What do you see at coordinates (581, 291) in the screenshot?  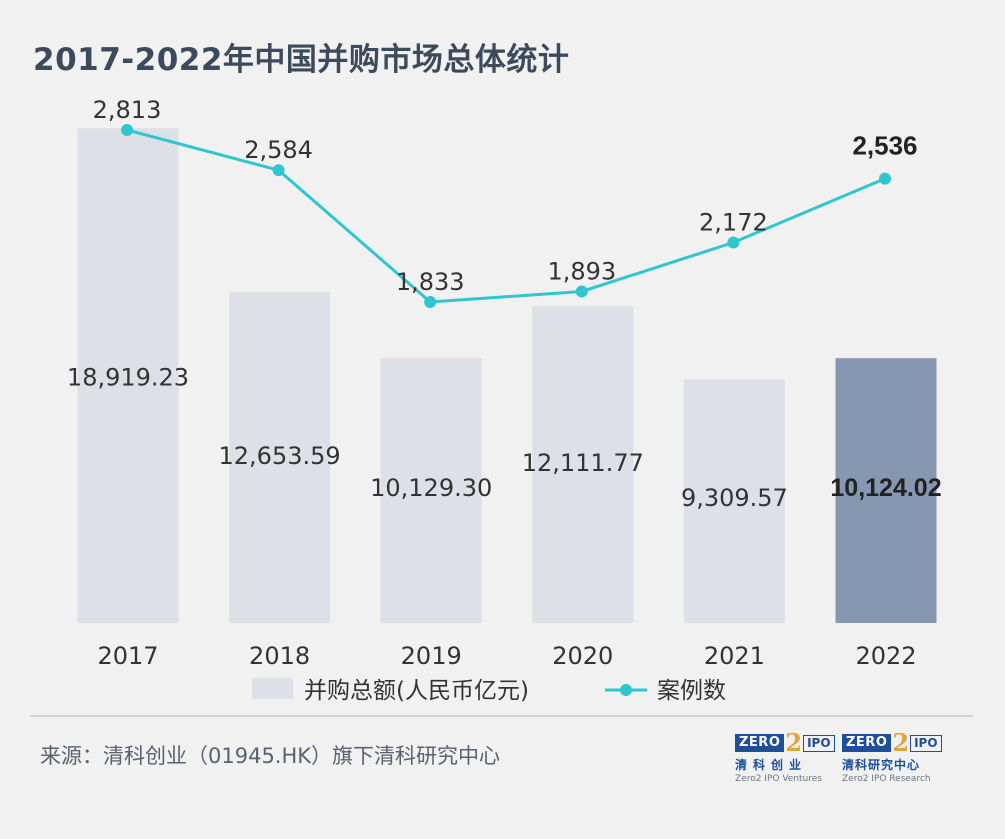 I see `line-point-2020` at bounding box center [581, 291].